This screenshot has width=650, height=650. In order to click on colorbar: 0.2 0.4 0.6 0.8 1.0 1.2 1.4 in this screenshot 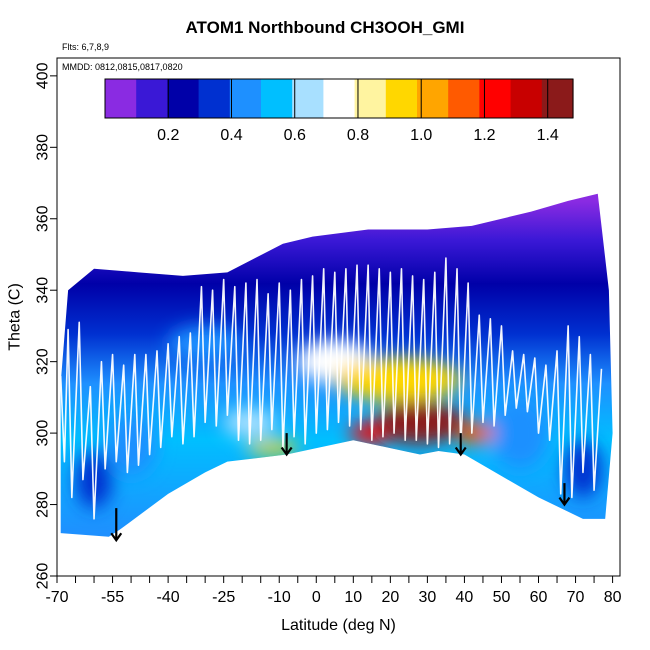, I will do `click(339, 111)`.